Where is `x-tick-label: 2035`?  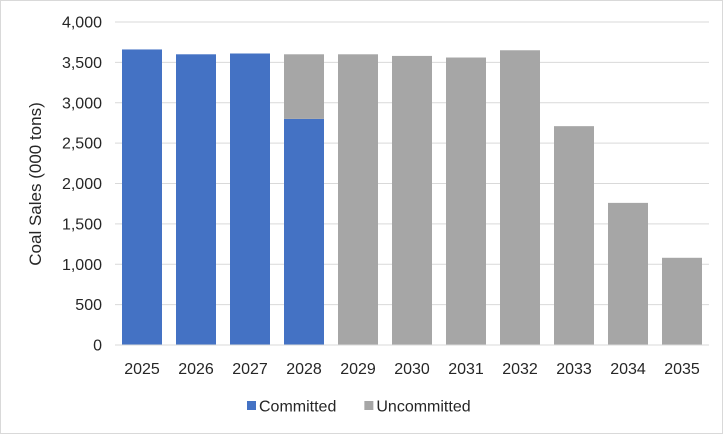 x-tick-label: 2035 is located at coordinates (682, 369).